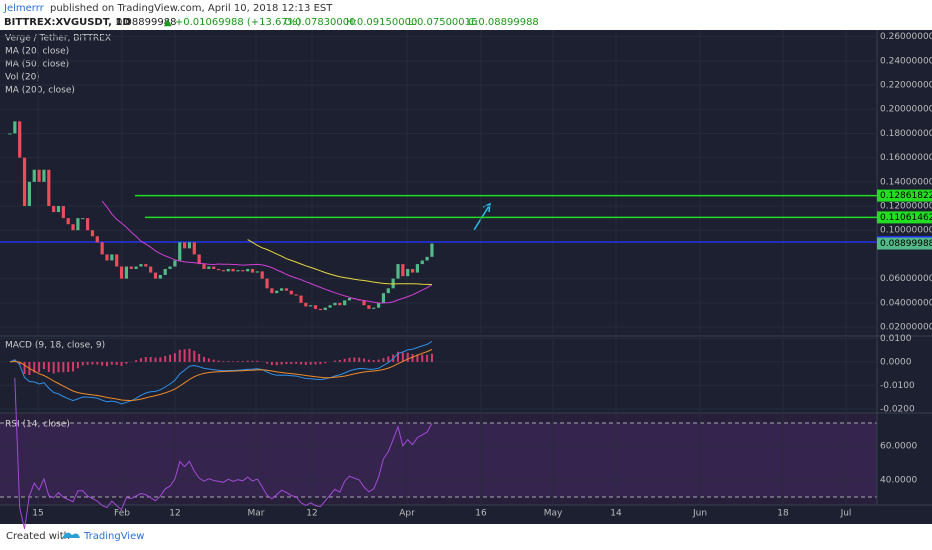 The width and height of the screenshot is (932, 550). What do you see at coordinates (113, 536) in the screenshot?
I see `footer-brand: TradingView` at bounding box center [113, 536].